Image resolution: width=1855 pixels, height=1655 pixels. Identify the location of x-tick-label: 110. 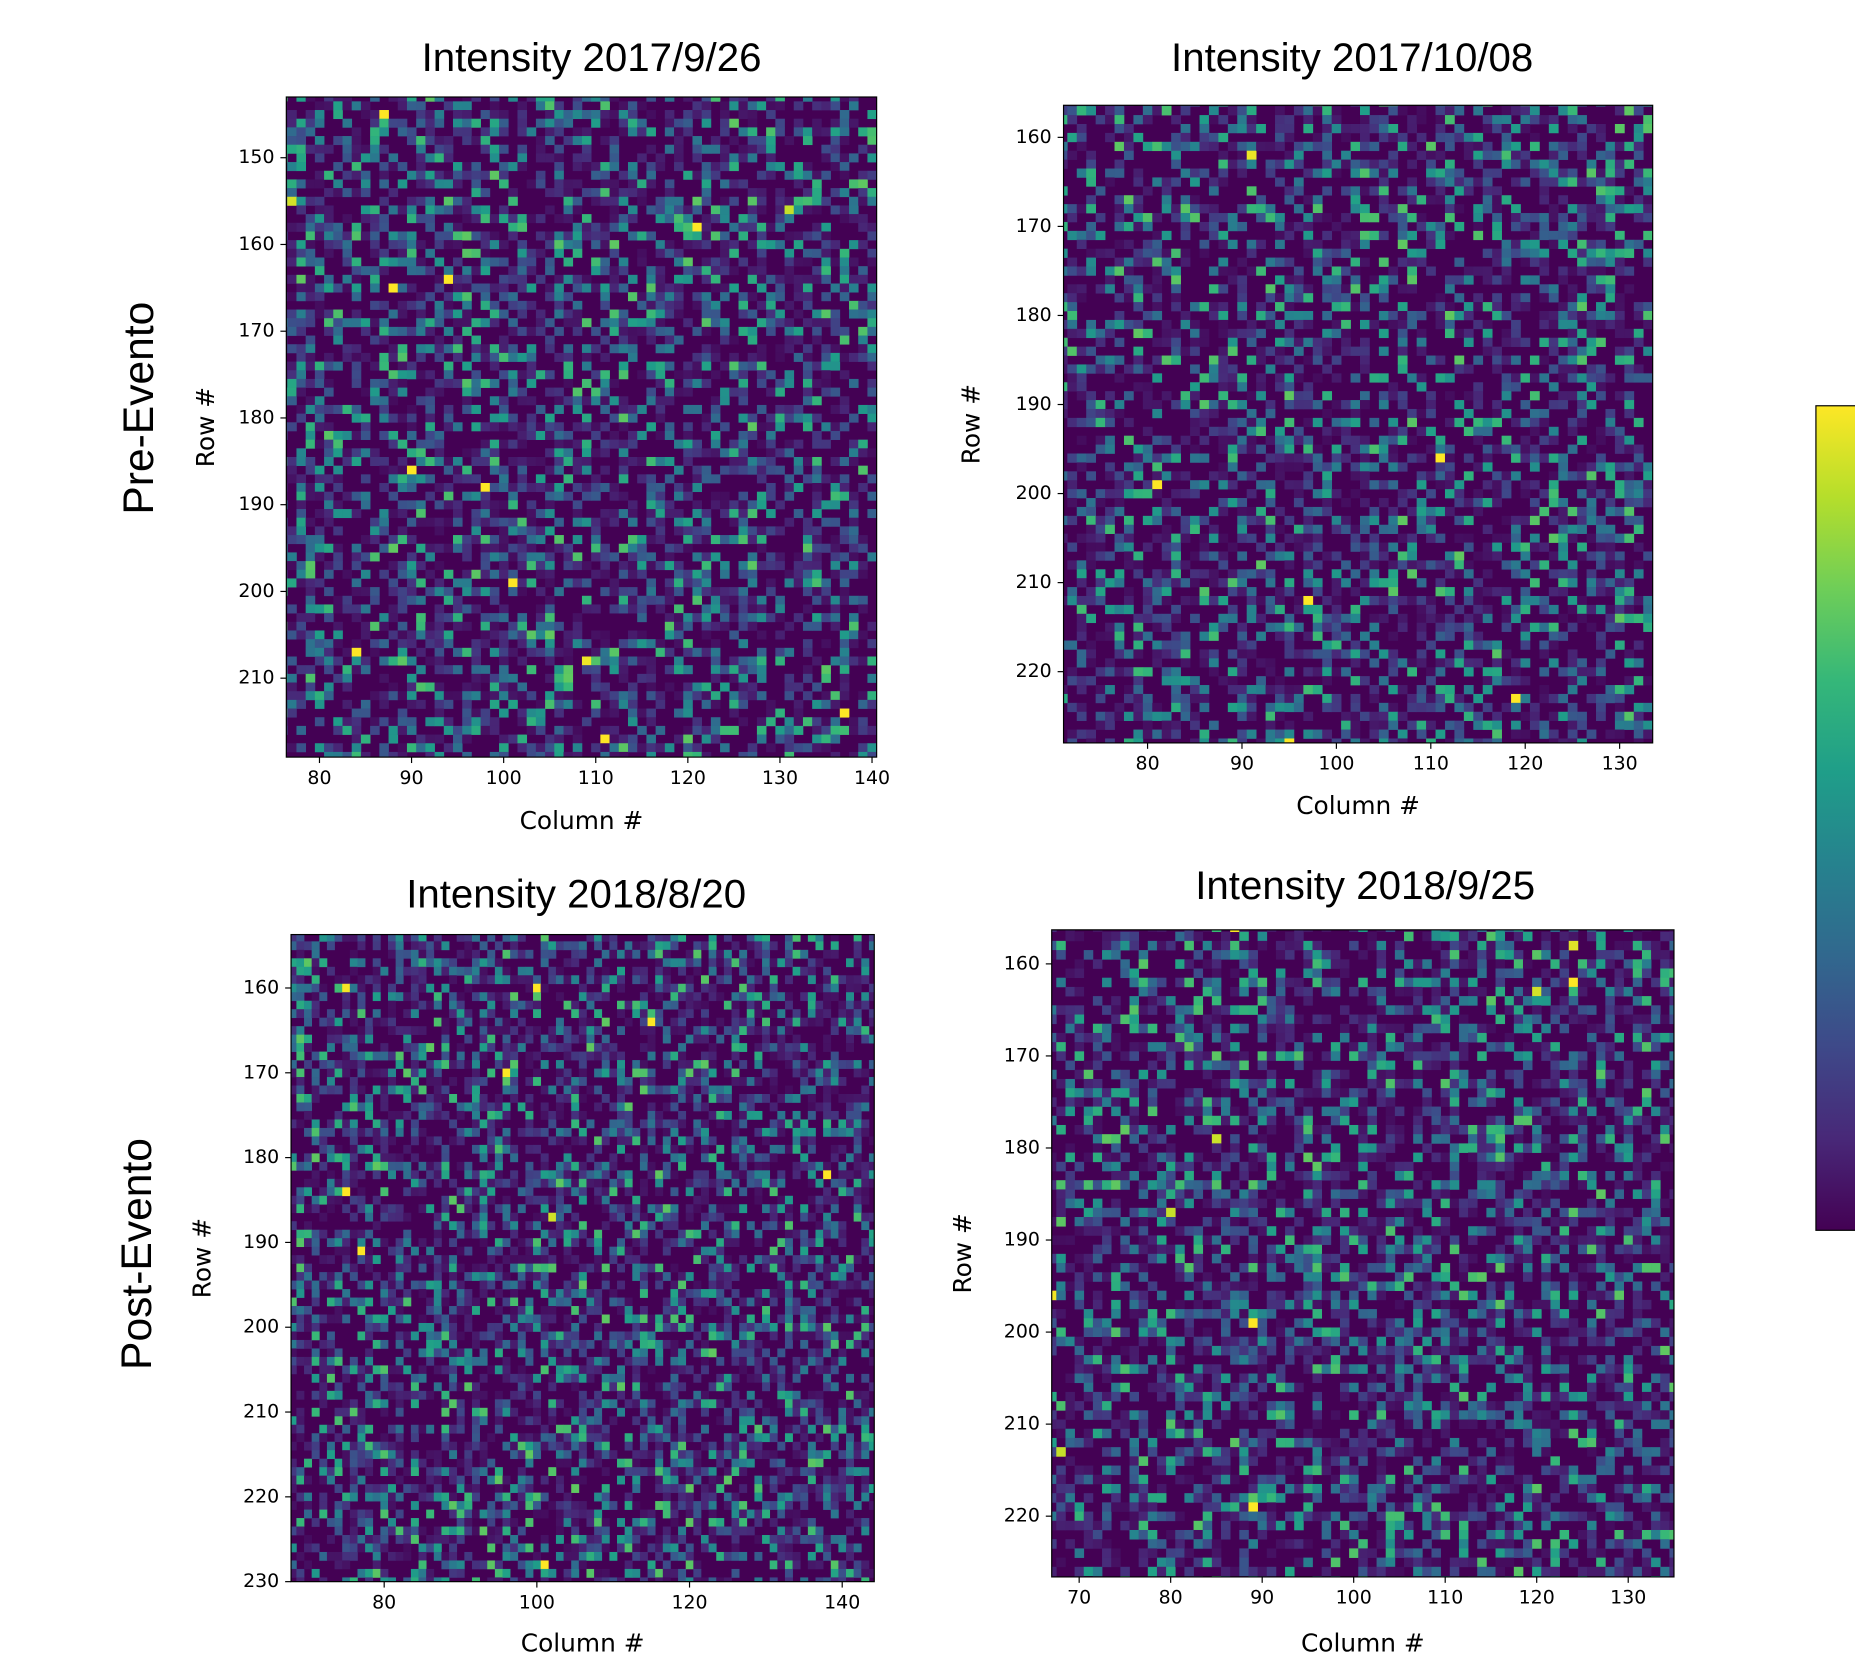
(596, 778).